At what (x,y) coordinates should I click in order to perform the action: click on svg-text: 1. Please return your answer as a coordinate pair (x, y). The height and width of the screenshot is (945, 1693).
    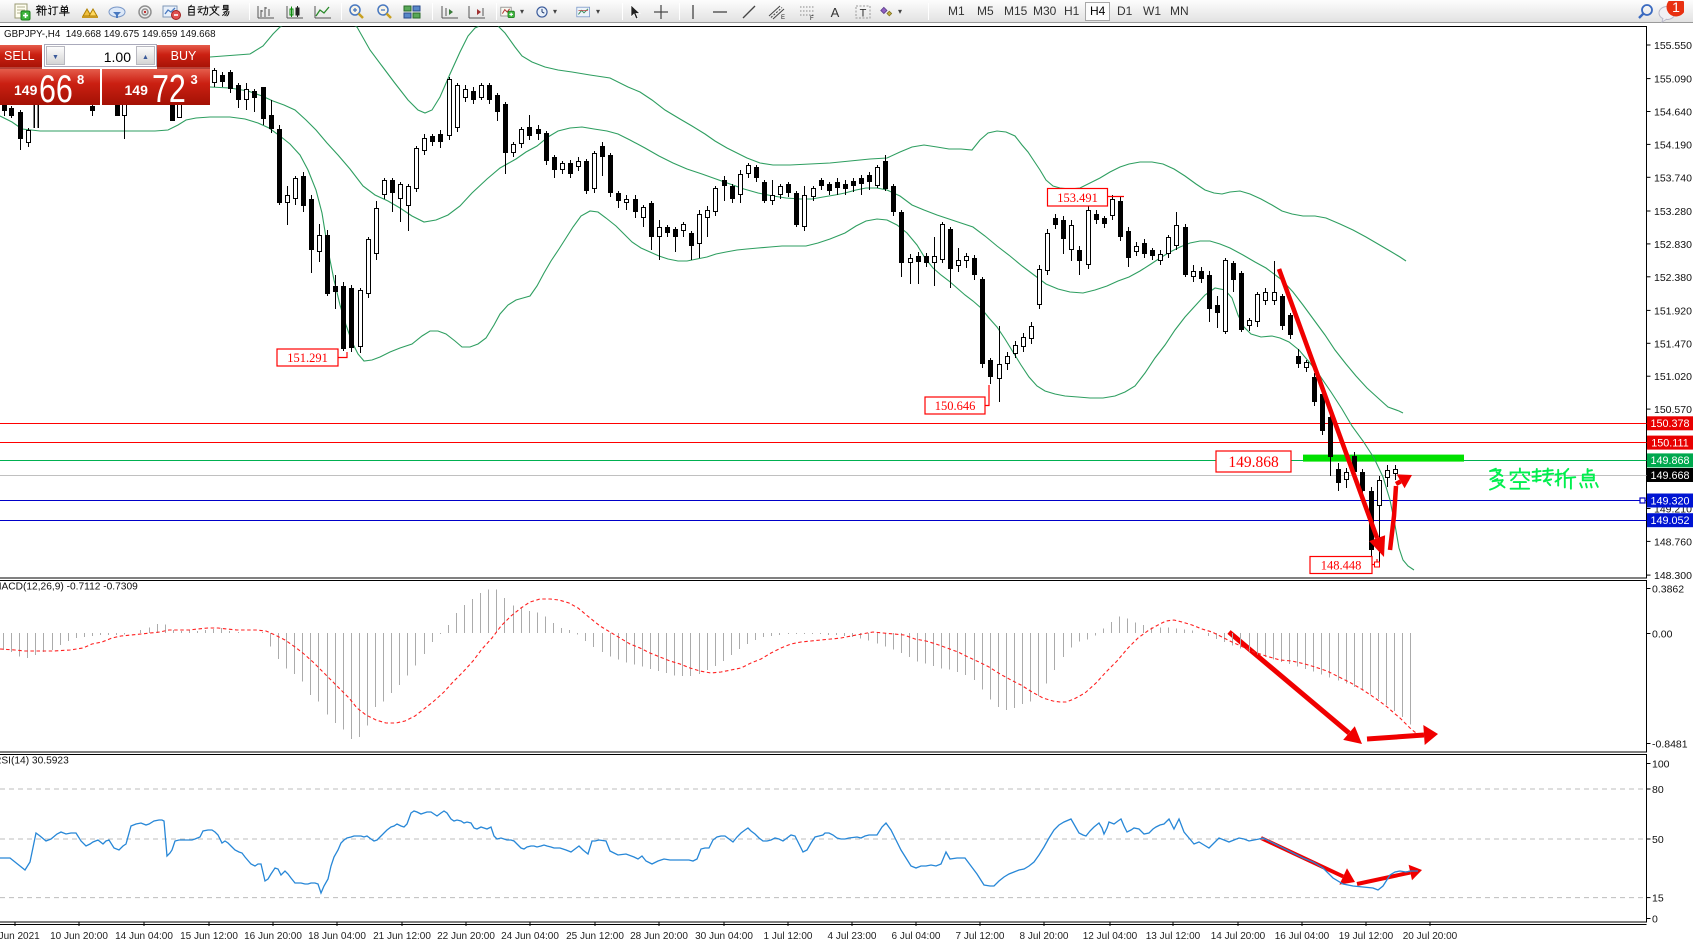
    Looking at the image, I should click on (1676, 8).